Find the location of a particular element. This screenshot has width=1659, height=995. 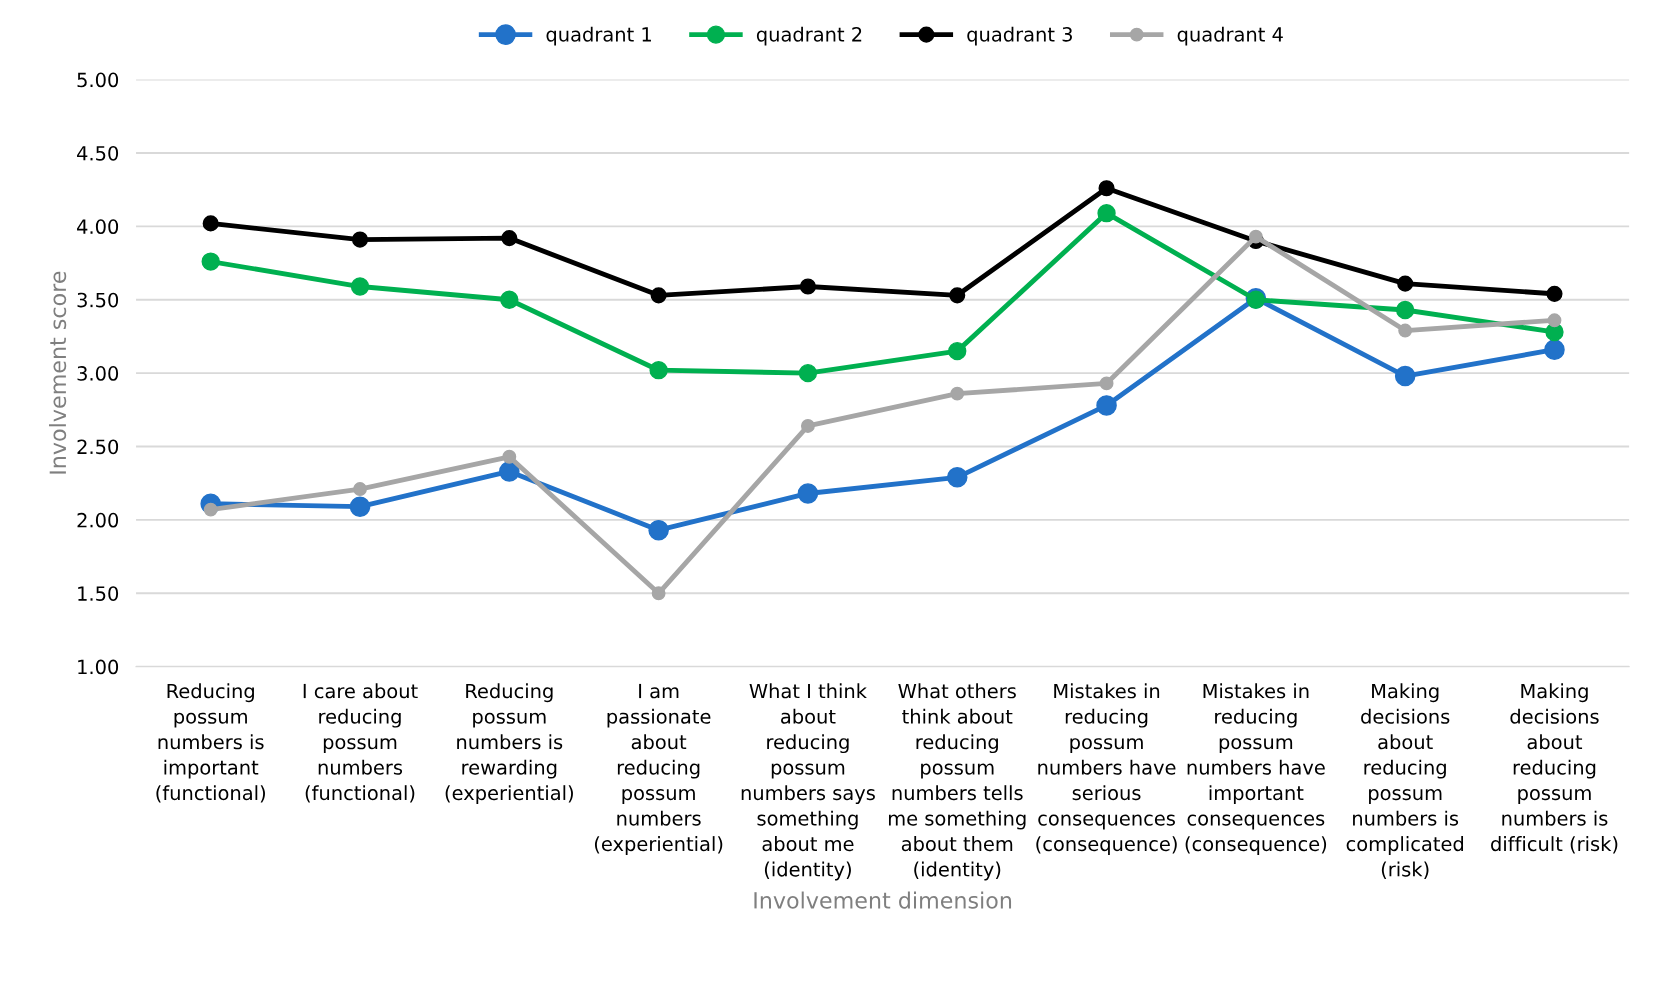

legend-label: quadrant 1 is located at coordinates (598, 36).